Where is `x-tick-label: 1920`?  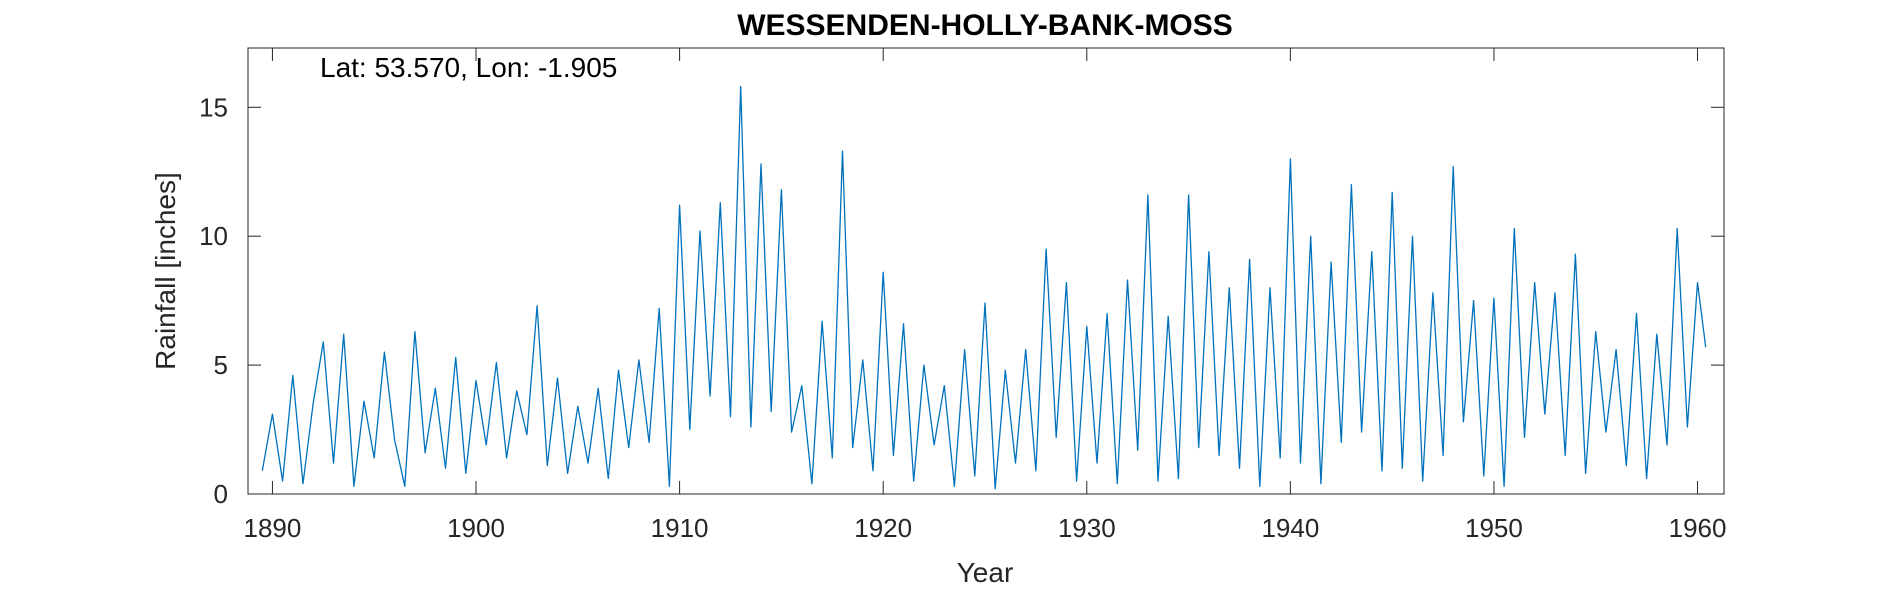 x-tick-label: 1920 is located at coordinates (883, 528).